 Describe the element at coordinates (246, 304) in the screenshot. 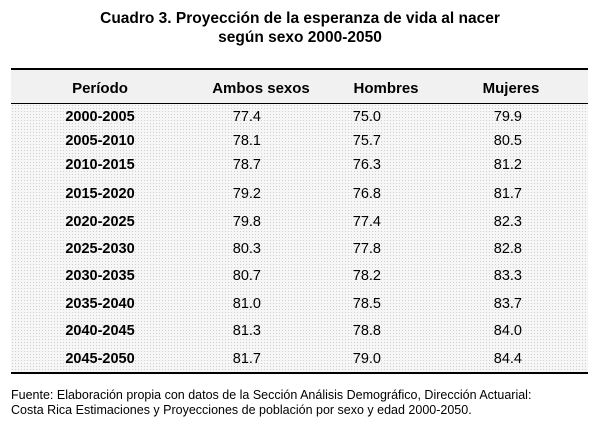

I see `cell-ambos-sexos: 81.0` at that location.